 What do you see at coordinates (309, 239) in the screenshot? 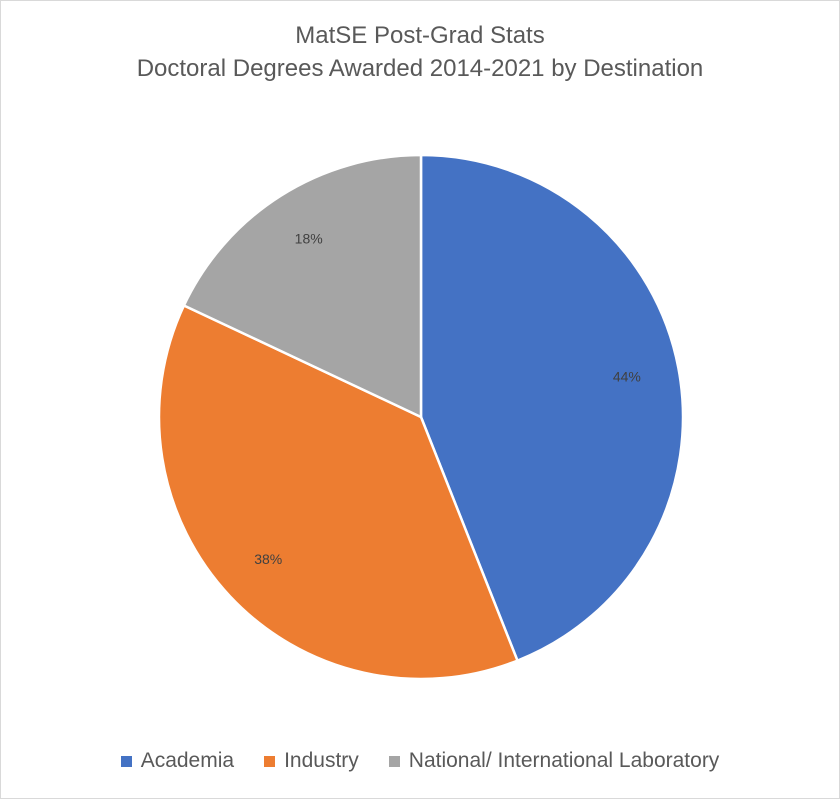
I see `data-label-national-laboratory: 18%` at bounding box center [309, 239].